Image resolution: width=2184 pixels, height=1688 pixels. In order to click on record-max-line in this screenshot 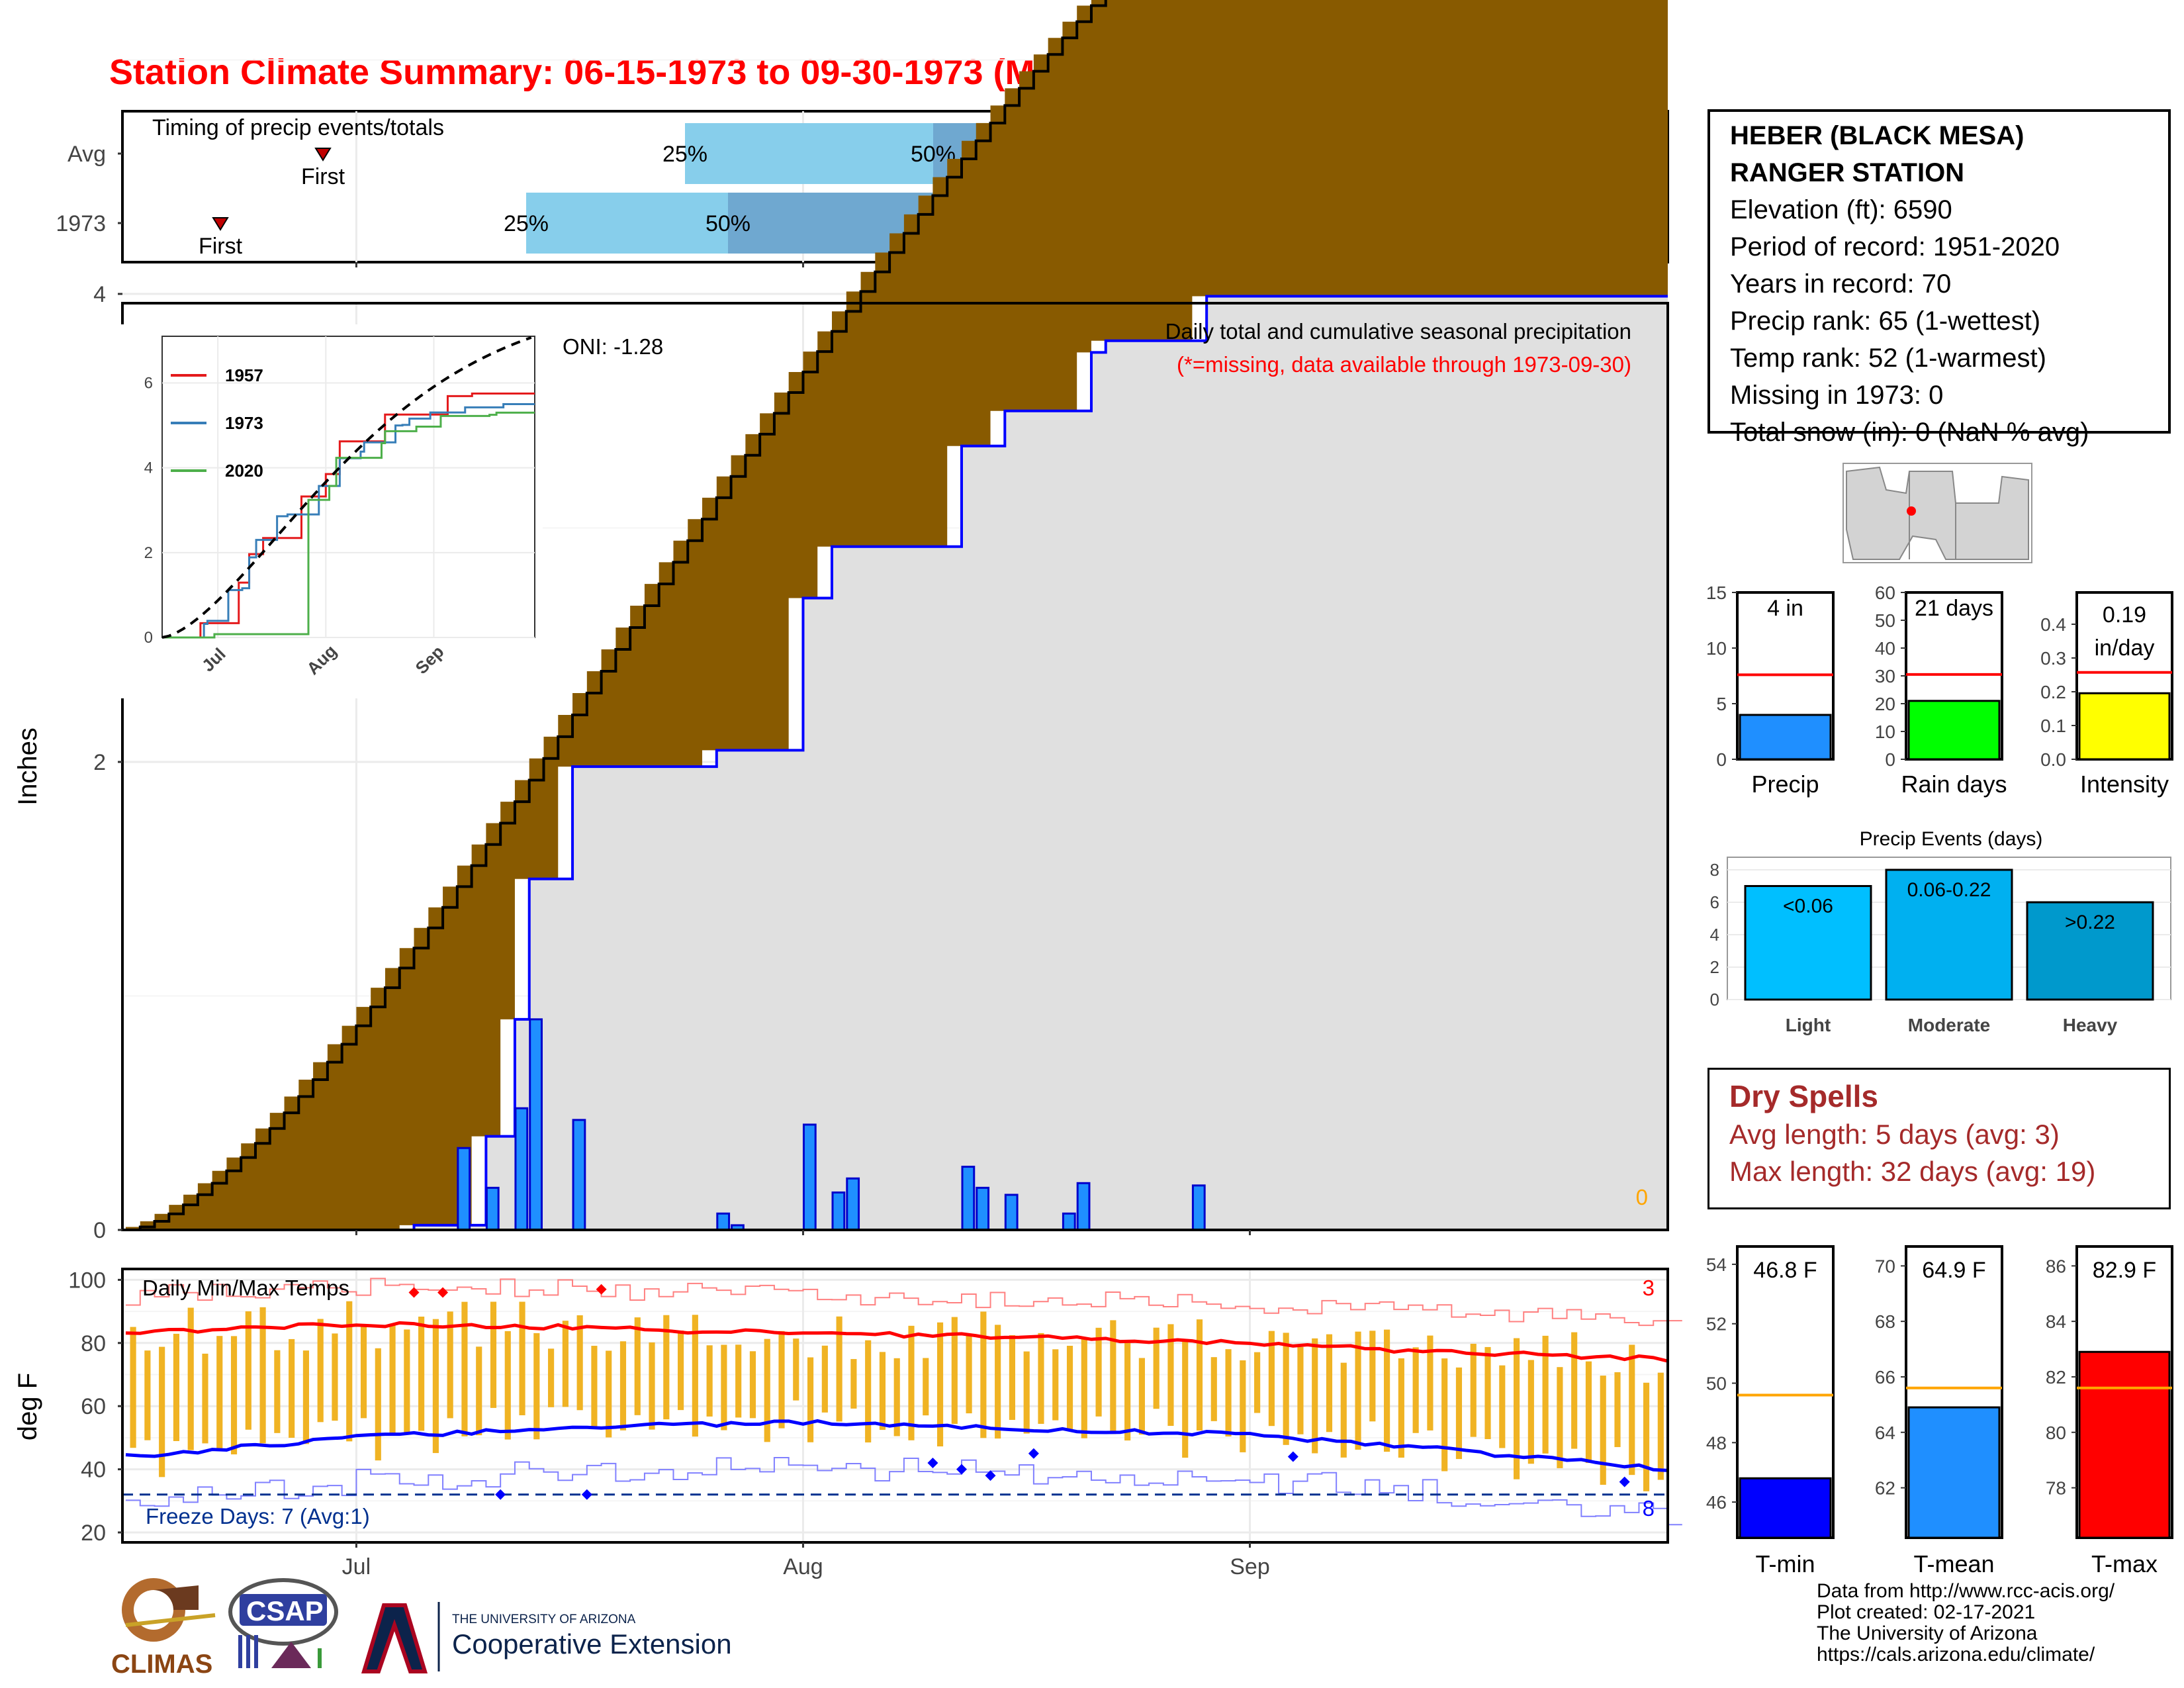, I will do `click(904, 1302)`.